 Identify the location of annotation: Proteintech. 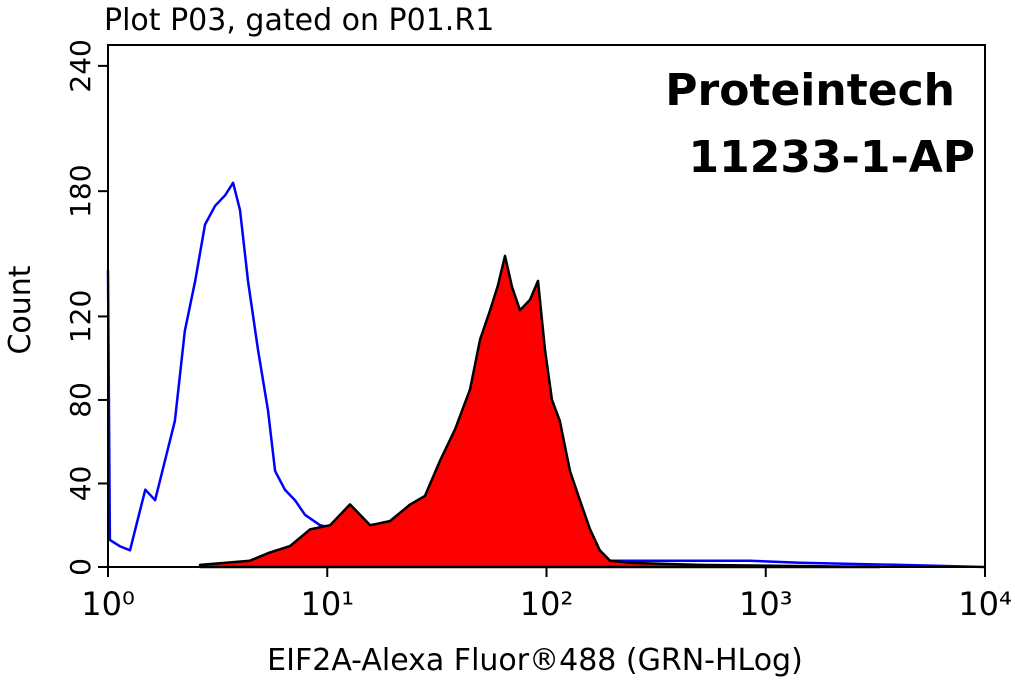
(810, 90).